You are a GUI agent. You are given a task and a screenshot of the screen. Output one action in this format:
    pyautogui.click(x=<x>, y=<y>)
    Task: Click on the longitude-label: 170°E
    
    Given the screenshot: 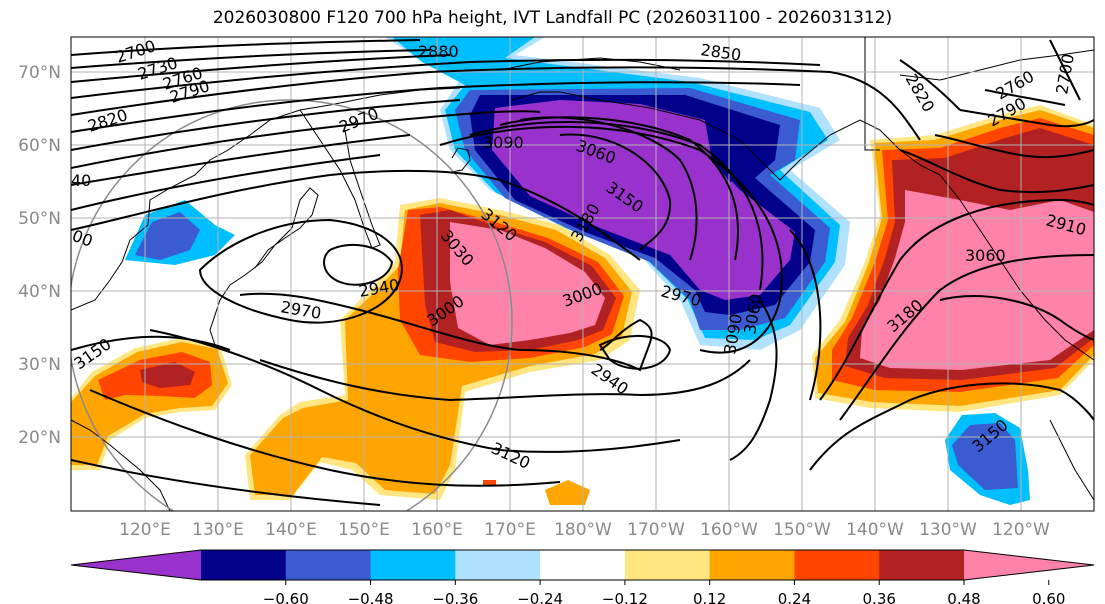 What is the action you would take?
    pyautogui.click(x=510, y=530)
    